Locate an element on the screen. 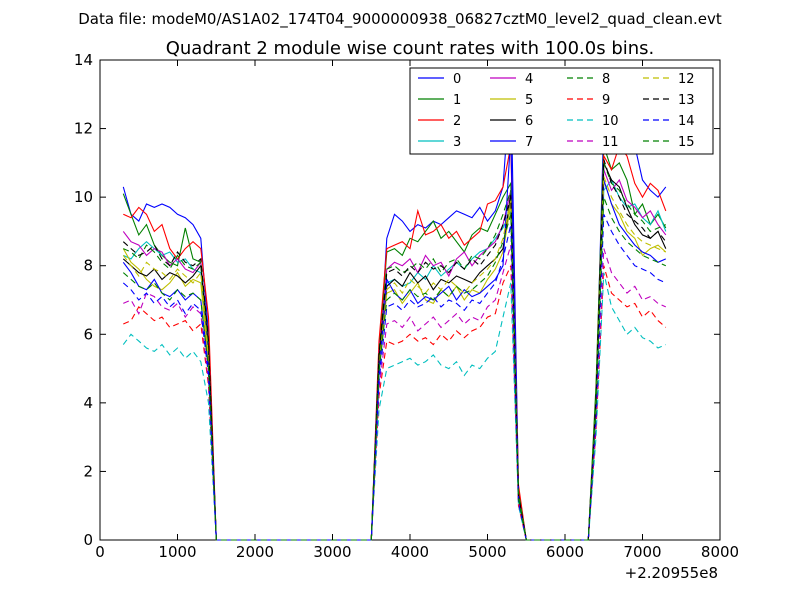 This screenshot has width=800, height=600. x-axis-offset-label: +2.20955e8 is located at coordinates (671, 573).